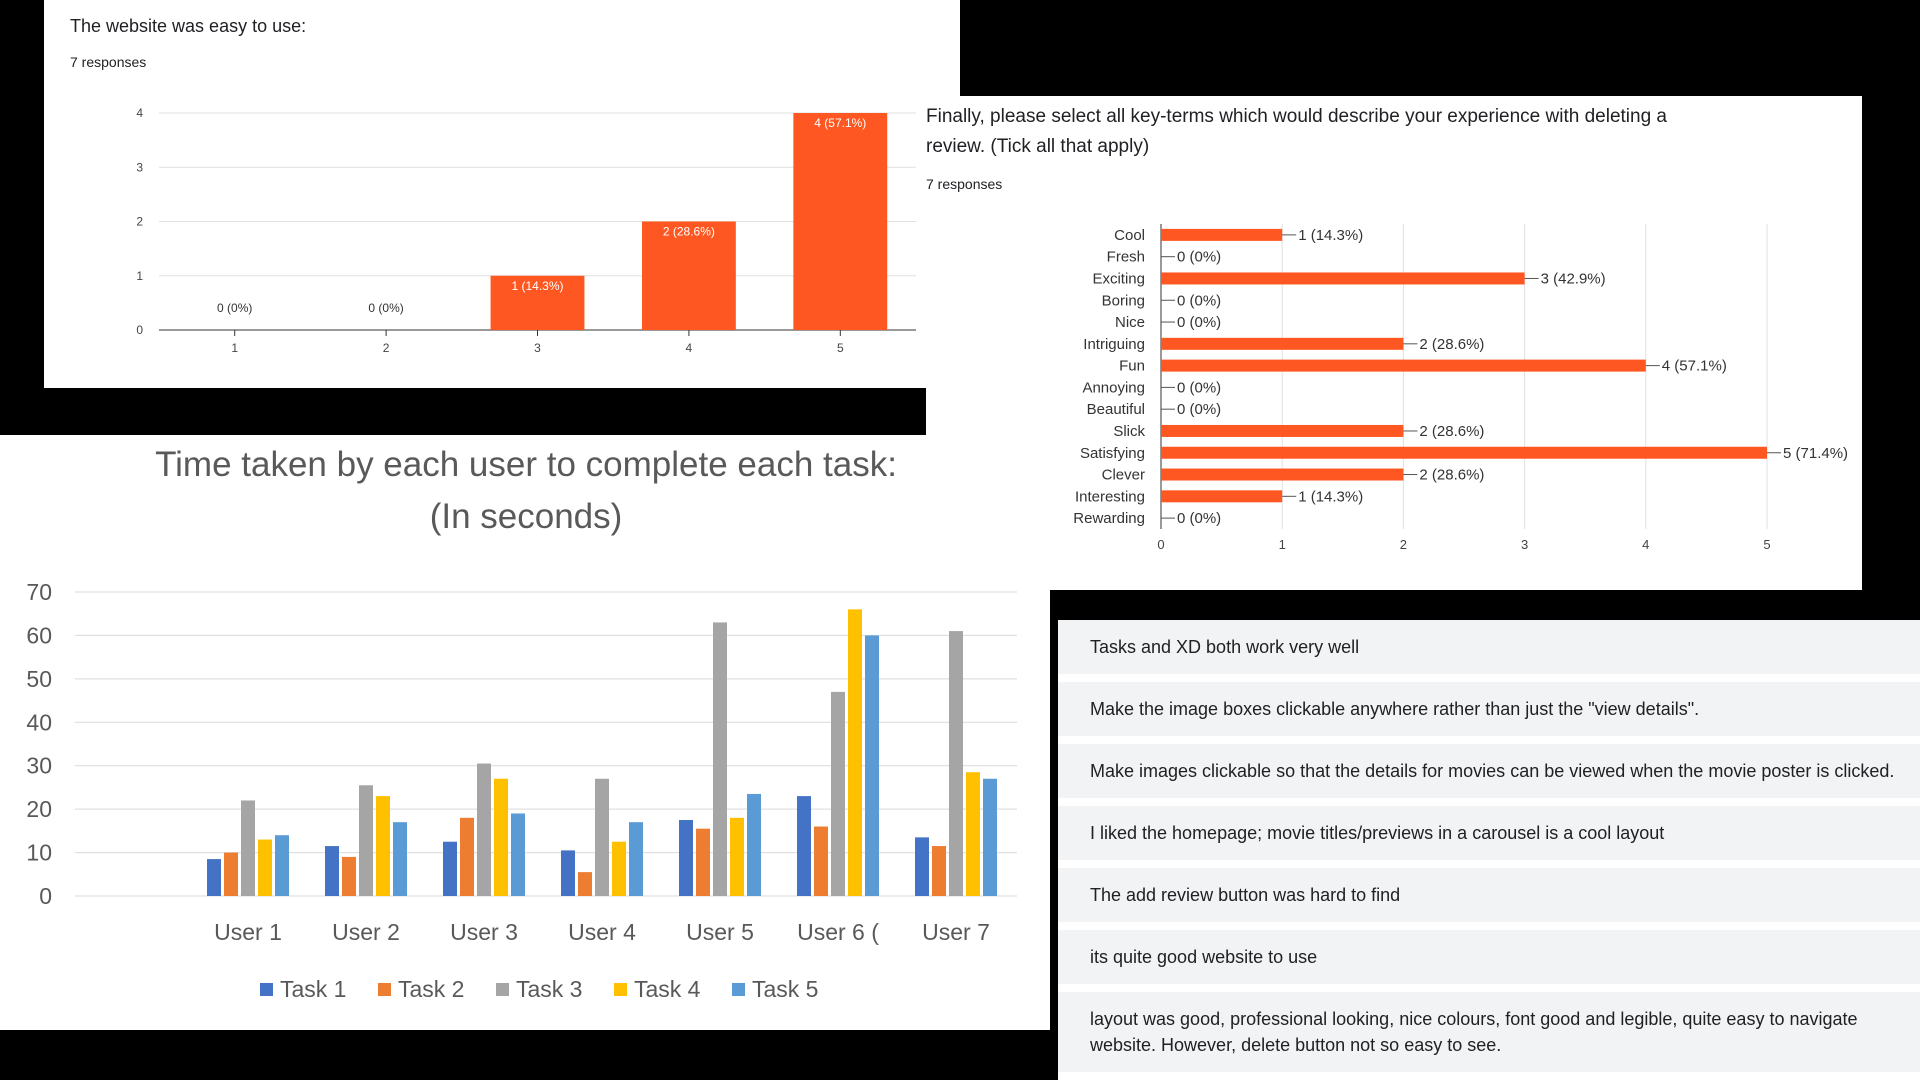 The width and height of the screenshot is (1920, 1080). Describe the element at coordinates (1489, 895) in the screenshot. I see `feedback-item: The add review button was hard to find` at that location.